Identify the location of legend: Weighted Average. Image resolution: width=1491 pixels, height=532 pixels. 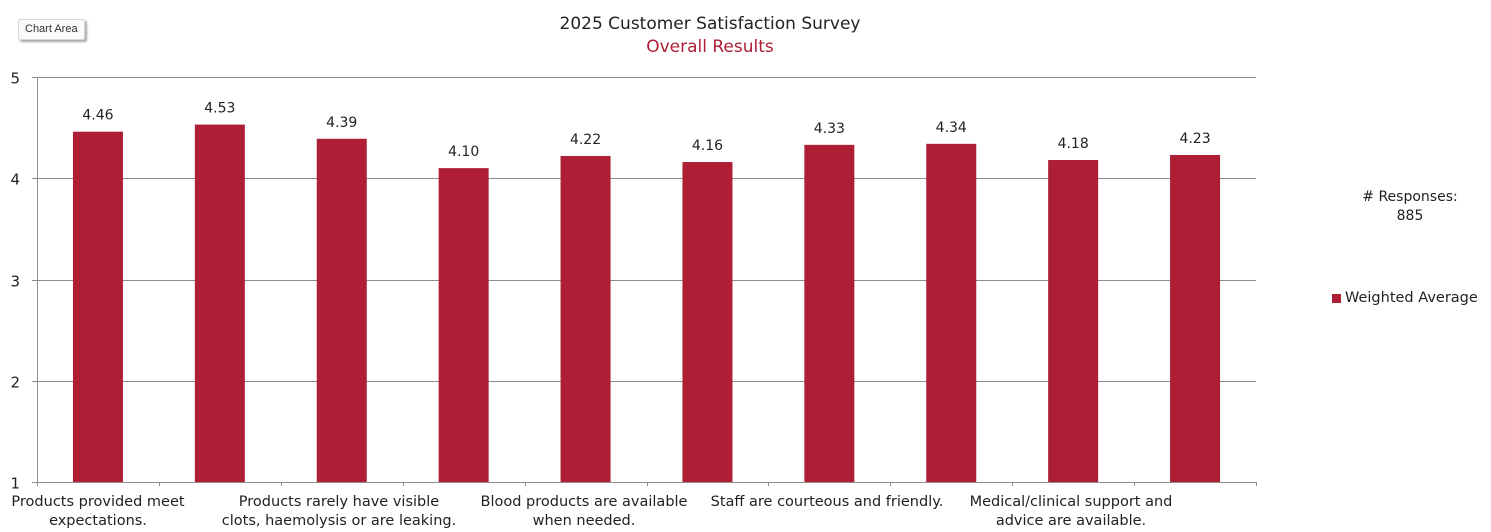
(1405, 298).